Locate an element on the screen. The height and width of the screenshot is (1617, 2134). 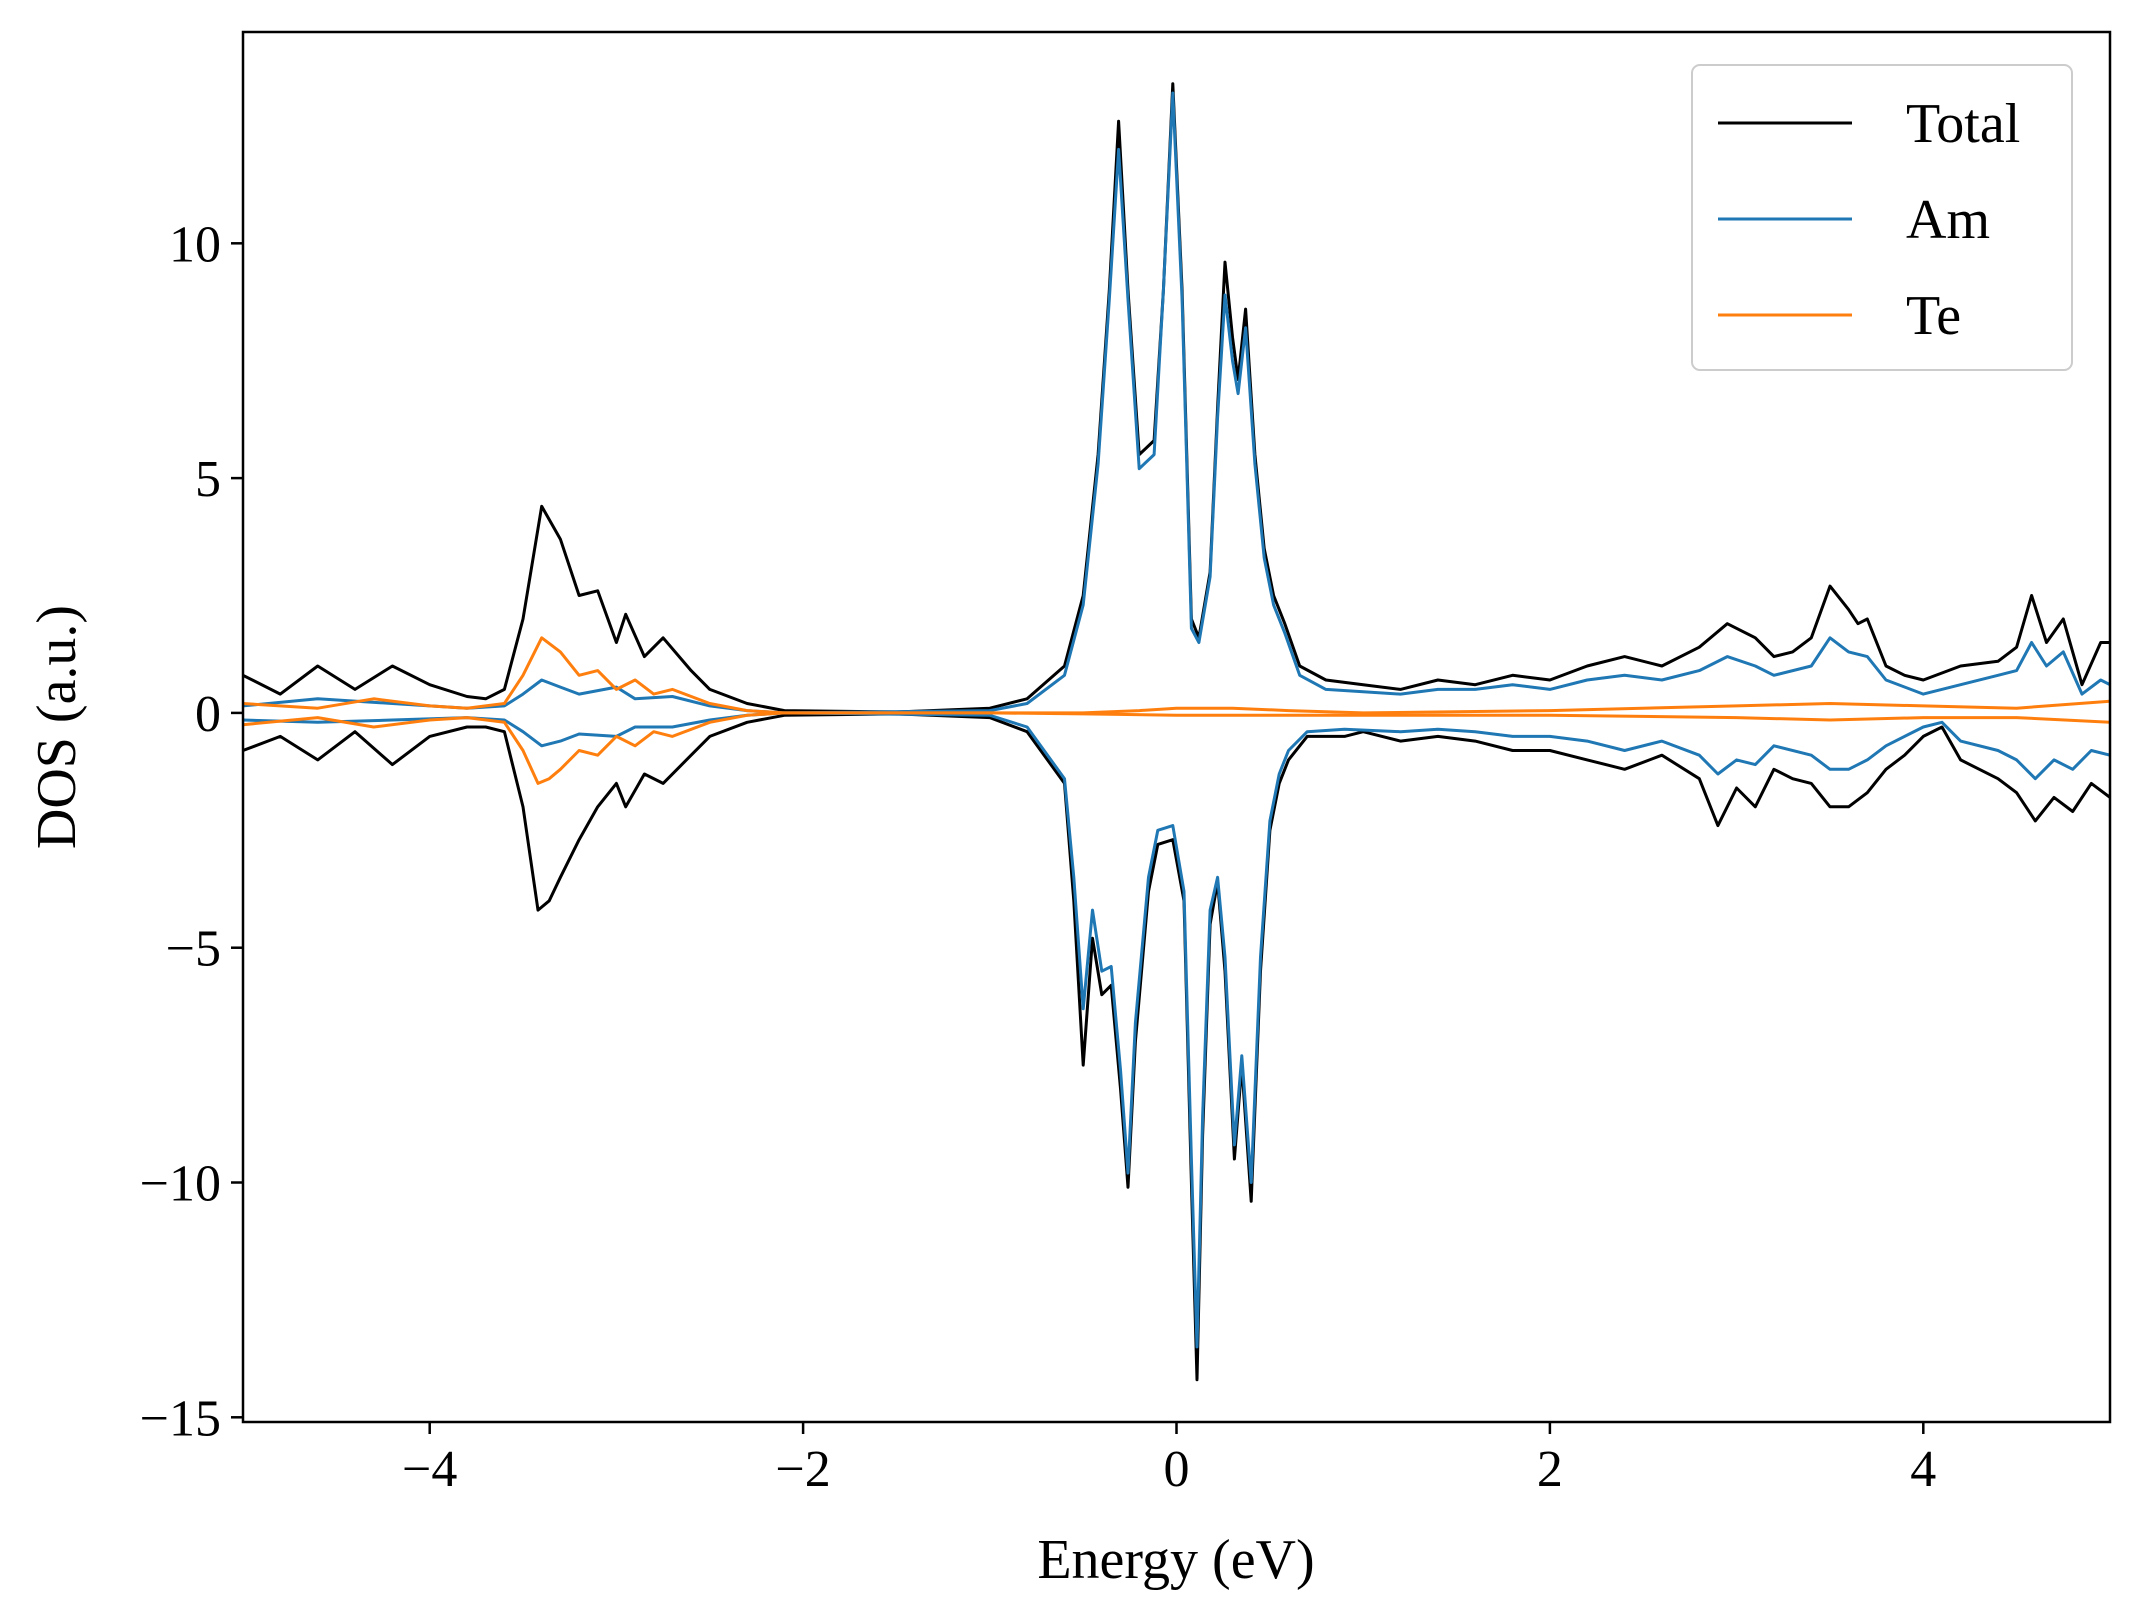
y-tick-label: −15 is located at coordinates (180, 1418).